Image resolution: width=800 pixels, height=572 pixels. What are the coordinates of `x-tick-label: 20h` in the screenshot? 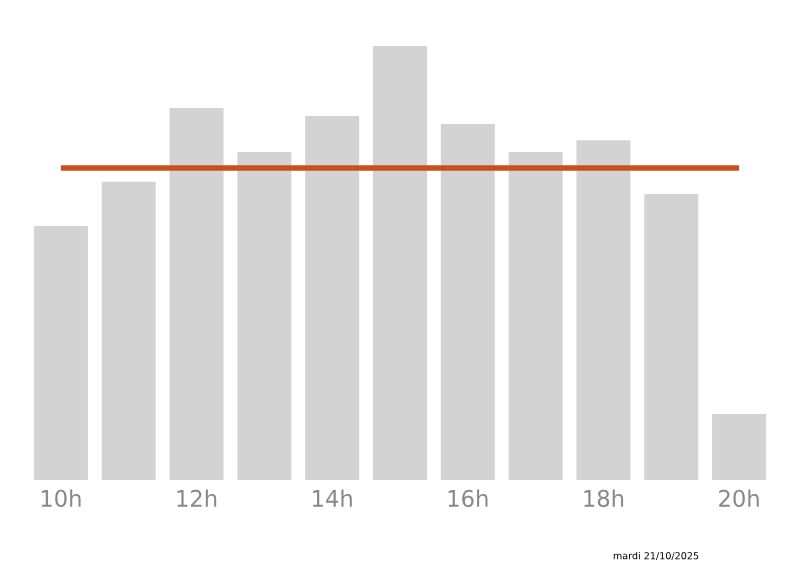 It's located at (739, 498).